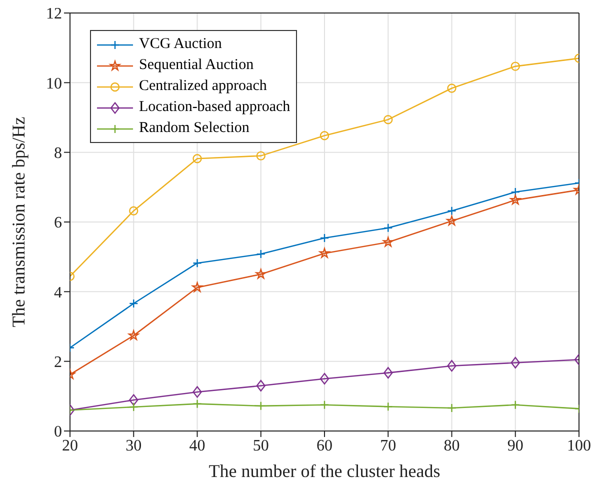 The height and width of the screenshot is (481, 608). I want to click on x-tick-label: 90, so click(515, 445).